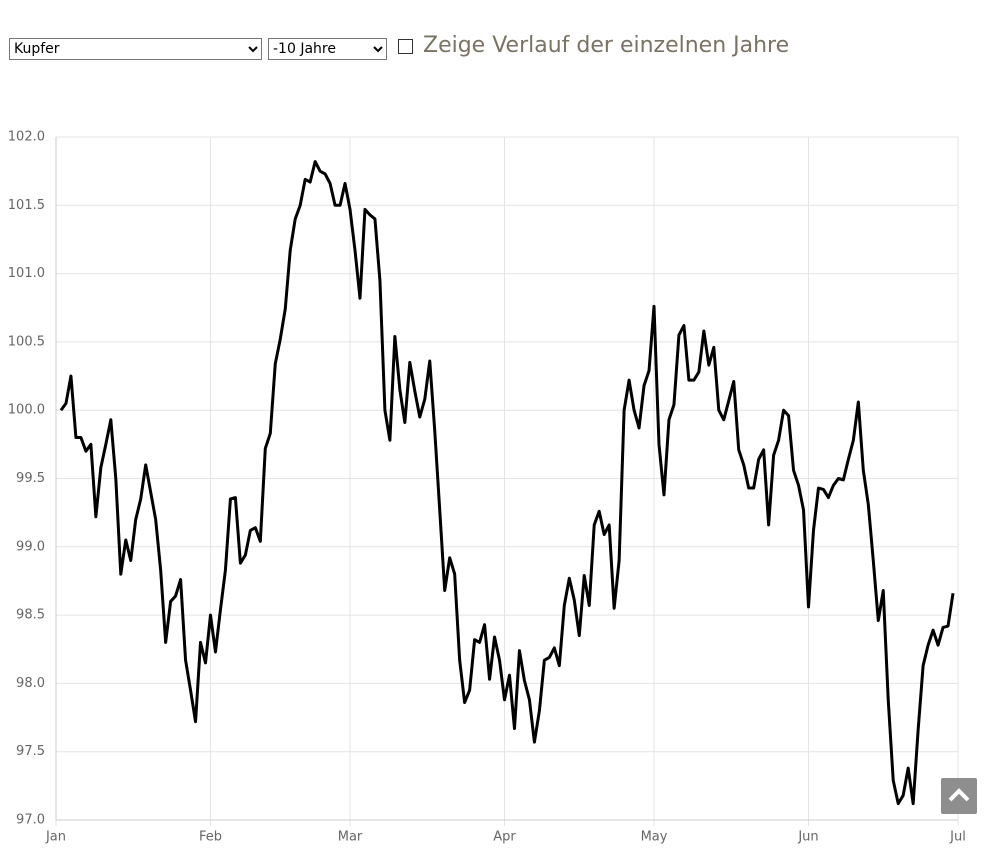 The width and height of the screenshot is (1000, 864). I want to click on x-tick-label: May, so click(654, 837).